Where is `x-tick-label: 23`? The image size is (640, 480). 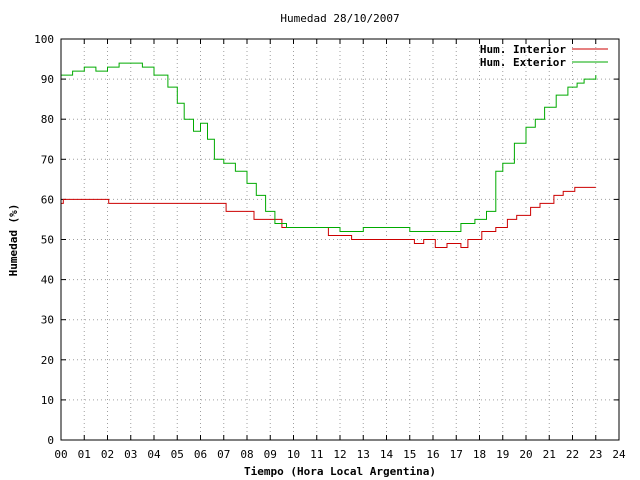
x-tick-label: 23 is located at coordinates (595, 454).